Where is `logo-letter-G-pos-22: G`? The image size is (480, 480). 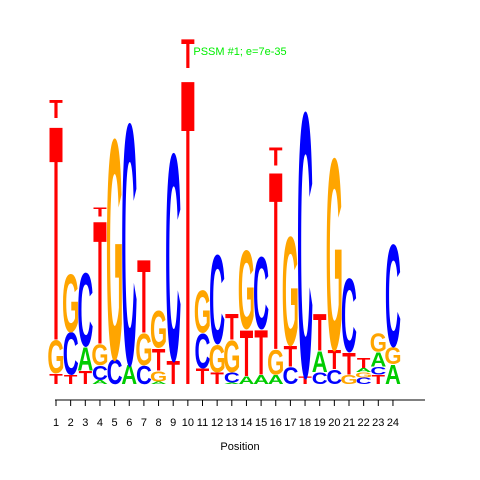
logo-letter-G-pos-22: G is located at coordinates (363, 375).